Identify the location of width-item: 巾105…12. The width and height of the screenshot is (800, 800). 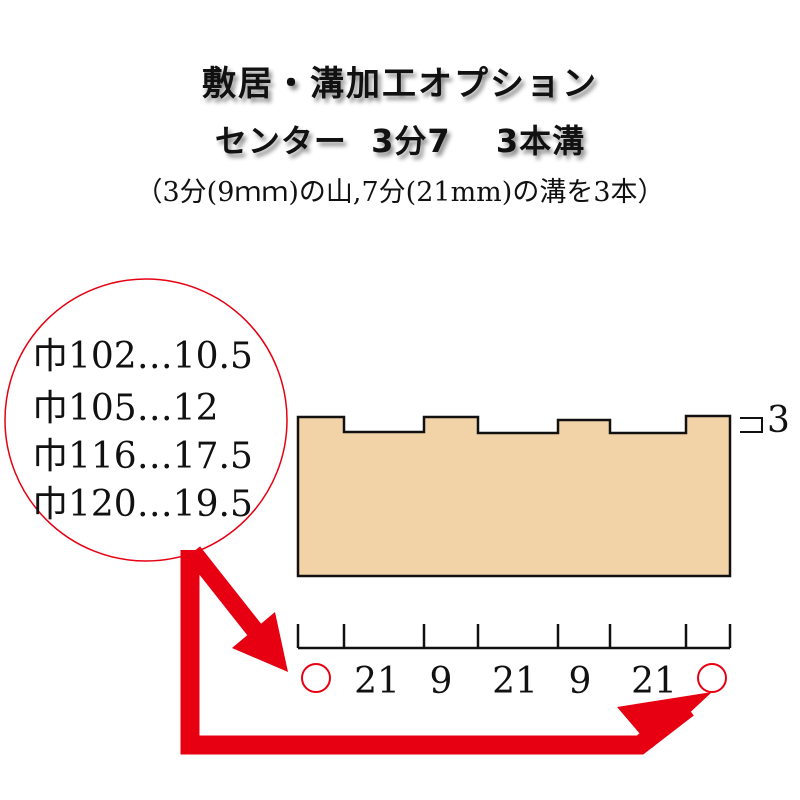
(125, 408).